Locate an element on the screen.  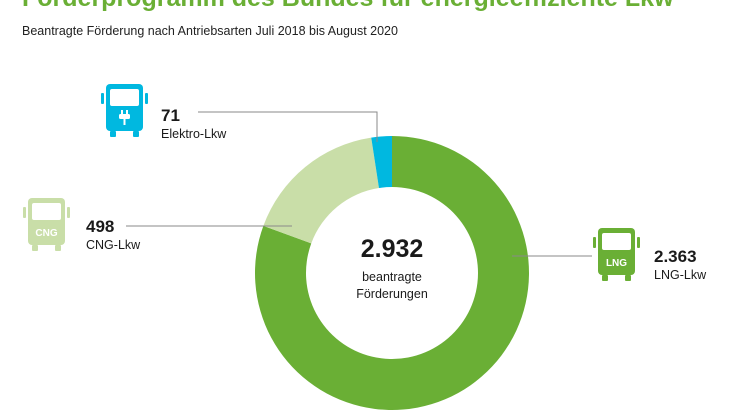
truck-lng-icon: LNG is located at coordinates (616, 254).